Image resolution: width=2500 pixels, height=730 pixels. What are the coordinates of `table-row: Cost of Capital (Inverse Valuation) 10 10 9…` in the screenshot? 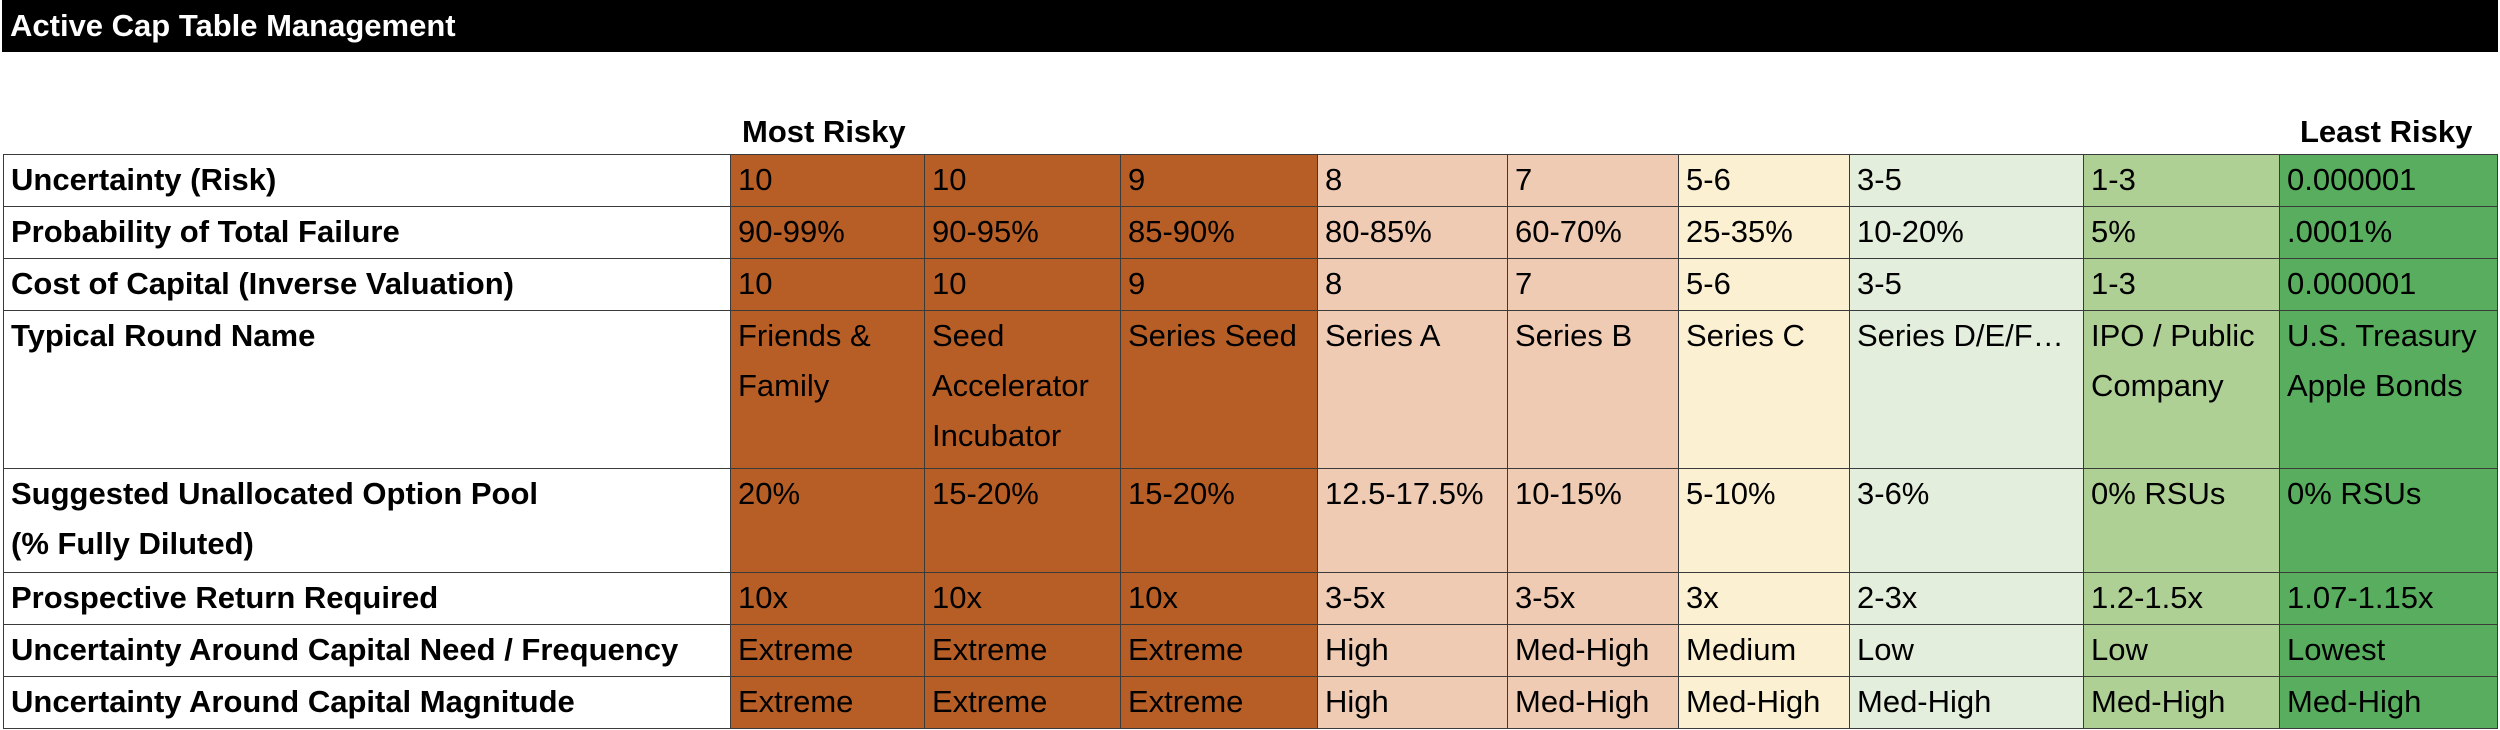 It's located at (1250, 284).